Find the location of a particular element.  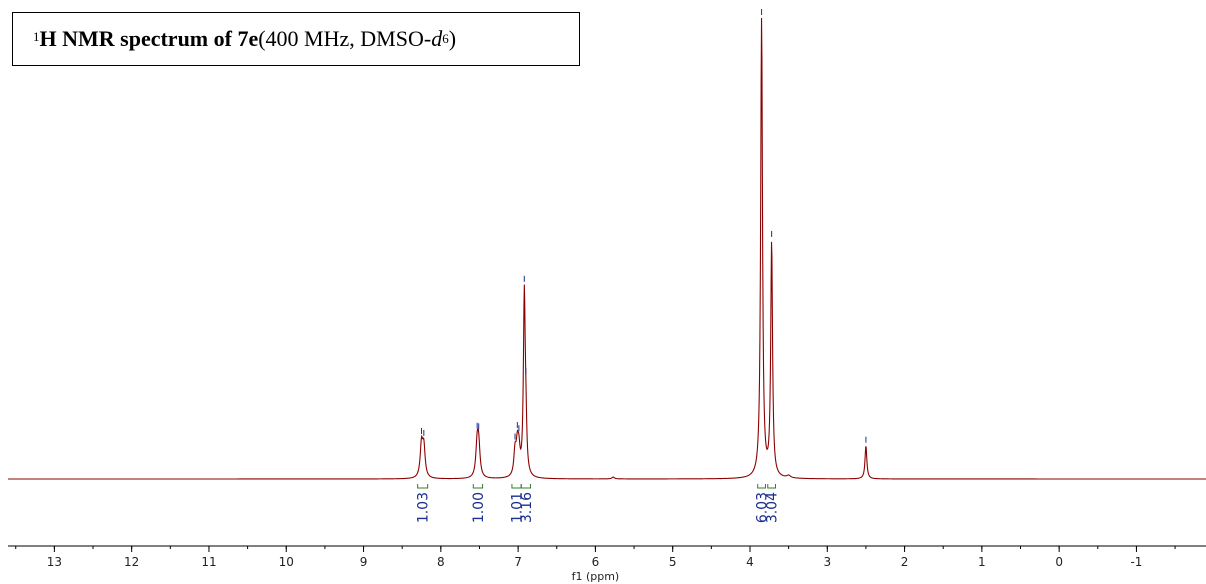

integral-label: 1.03 is located at coordinates (424, 507).